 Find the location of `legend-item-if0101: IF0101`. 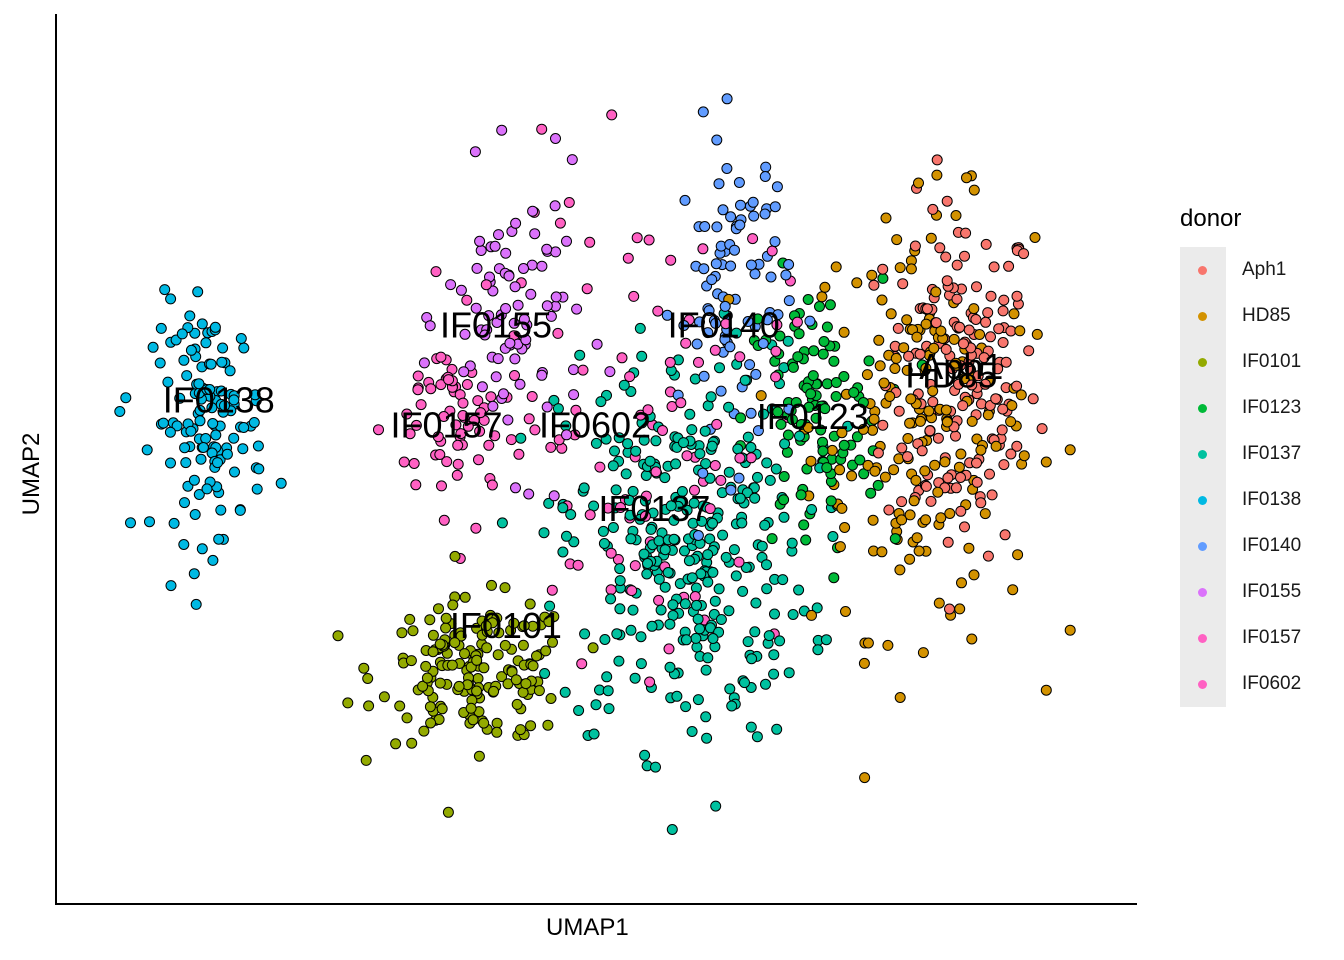

legend-item-if0101: IF0101 is located at coordinates (1260, 362).